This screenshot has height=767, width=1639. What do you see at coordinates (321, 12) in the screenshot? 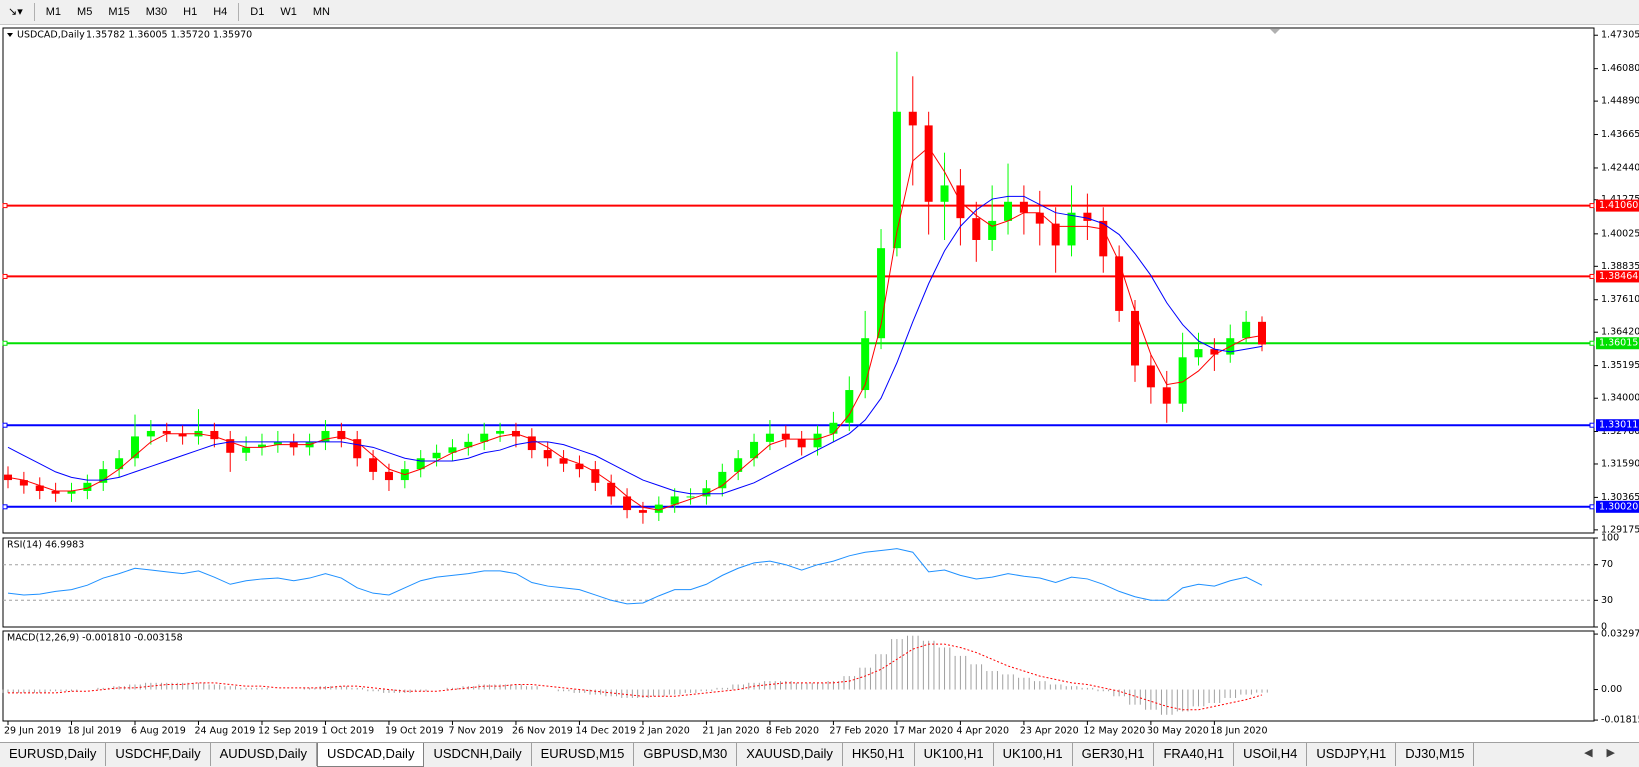
I see `timeframe-button: MN` at bounding box center [321, 12].